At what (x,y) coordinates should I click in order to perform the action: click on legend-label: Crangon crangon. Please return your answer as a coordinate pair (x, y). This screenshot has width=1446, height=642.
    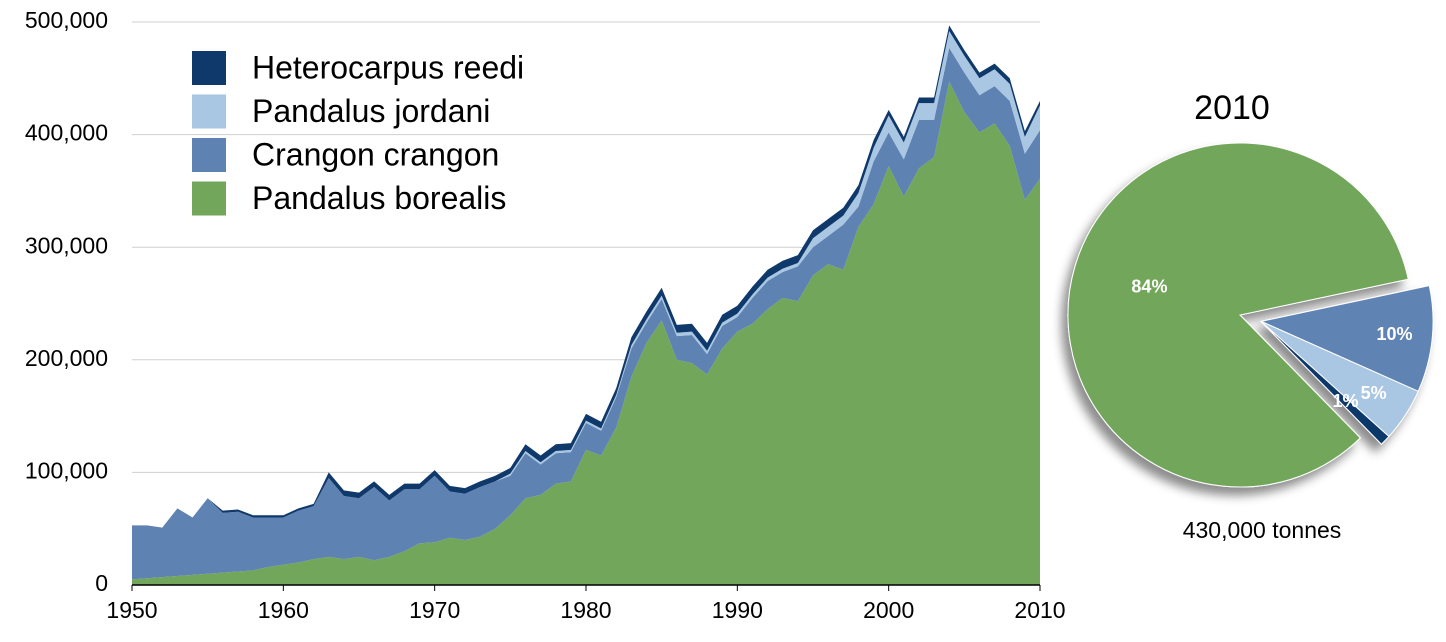
    Looking at the image, I should click on (375, 154).